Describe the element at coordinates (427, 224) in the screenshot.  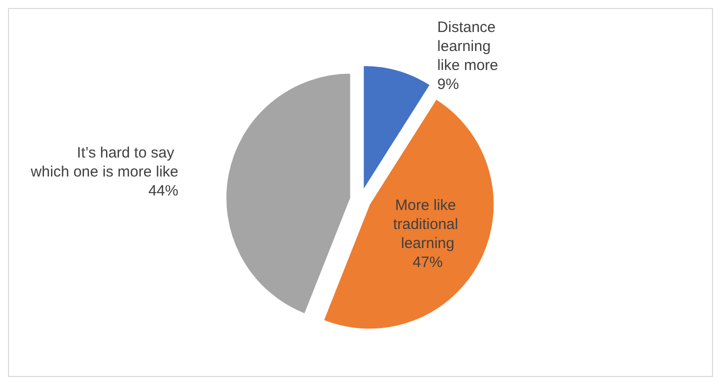
I see `slice-label: More like traditional learning` at that location.